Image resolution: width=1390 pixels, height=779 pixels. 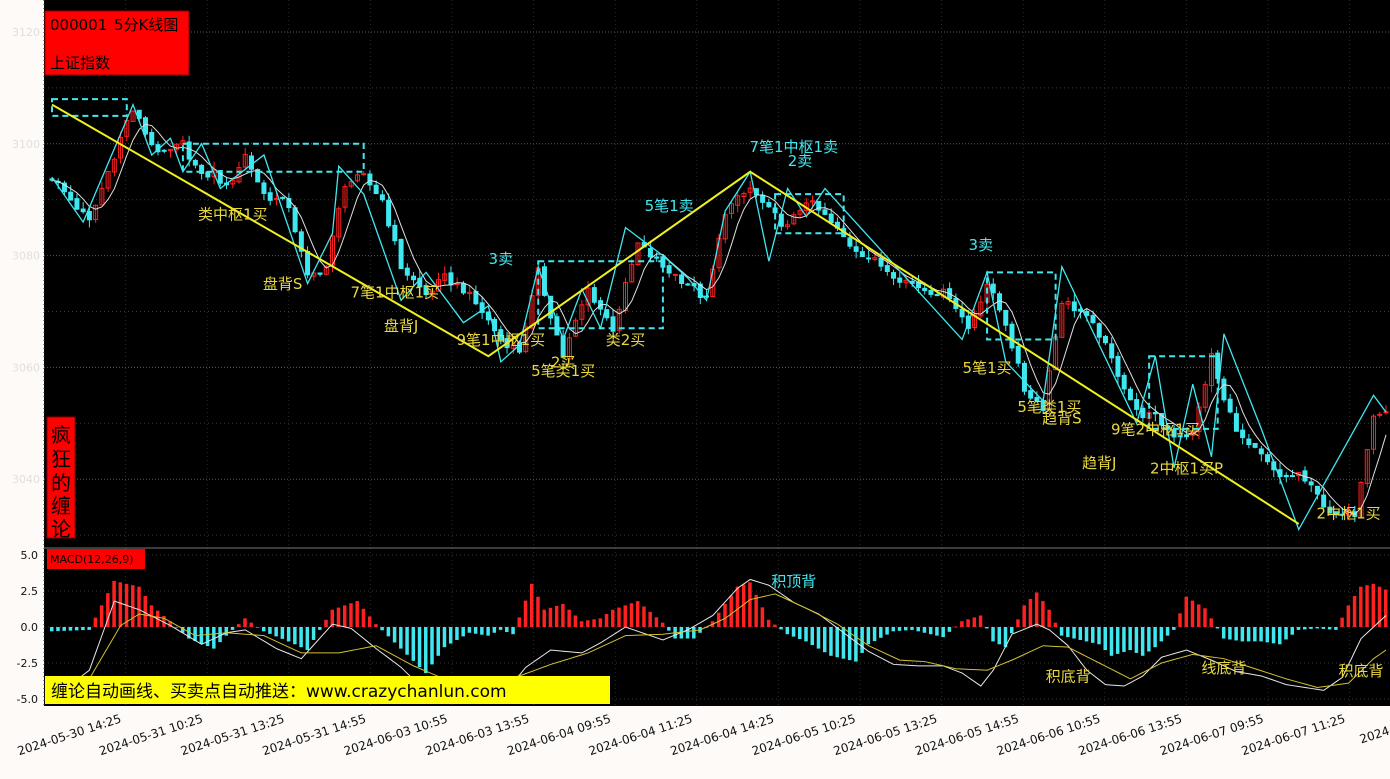 I want to click on badge-char-1: 疯, so click(x=61, y=435).